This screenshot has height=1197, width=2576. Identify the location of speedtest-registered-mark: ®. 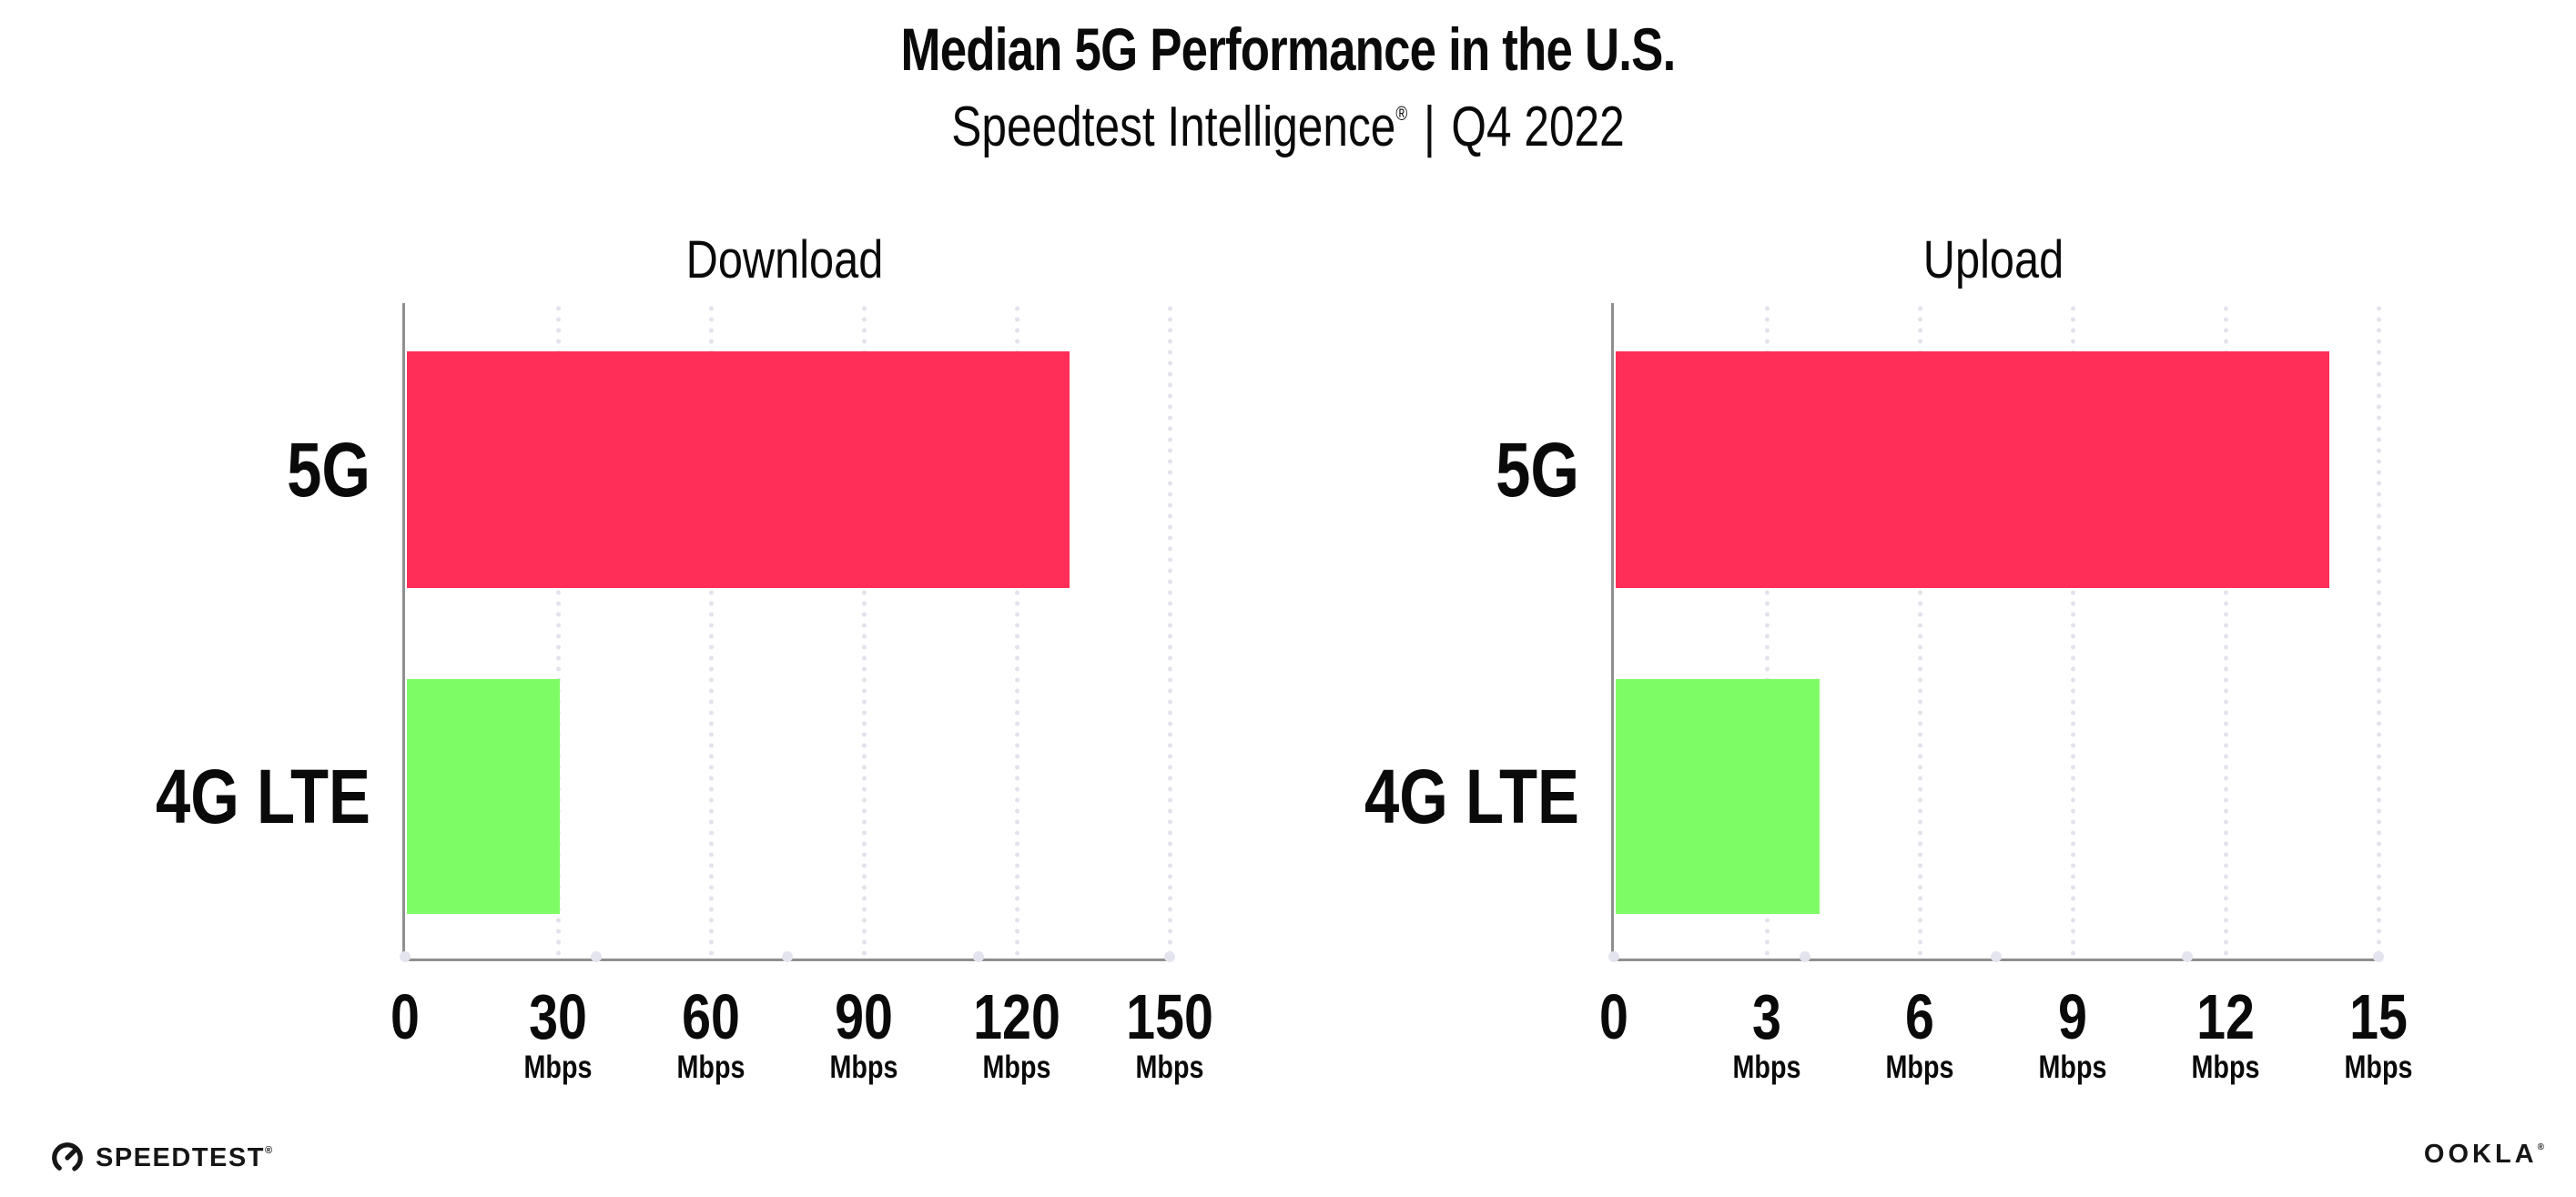
(269, 1150).